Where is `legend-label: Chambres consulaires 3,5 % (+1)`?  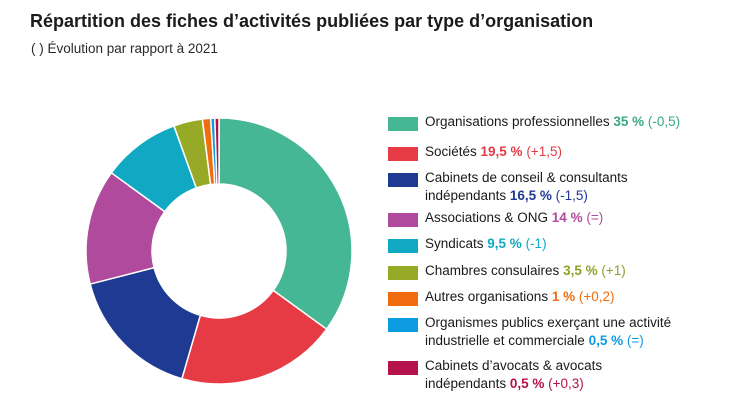 legend-label: Chambres consulaires 3,5 % (+1) is located at coordinates (525, 271).